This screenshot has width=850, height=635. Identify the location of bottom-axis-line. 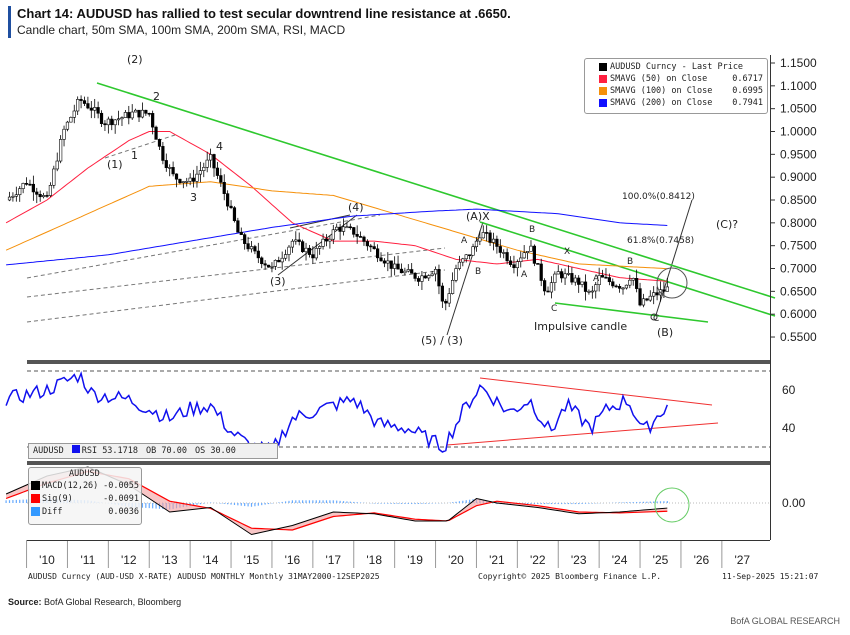
(398, 540).